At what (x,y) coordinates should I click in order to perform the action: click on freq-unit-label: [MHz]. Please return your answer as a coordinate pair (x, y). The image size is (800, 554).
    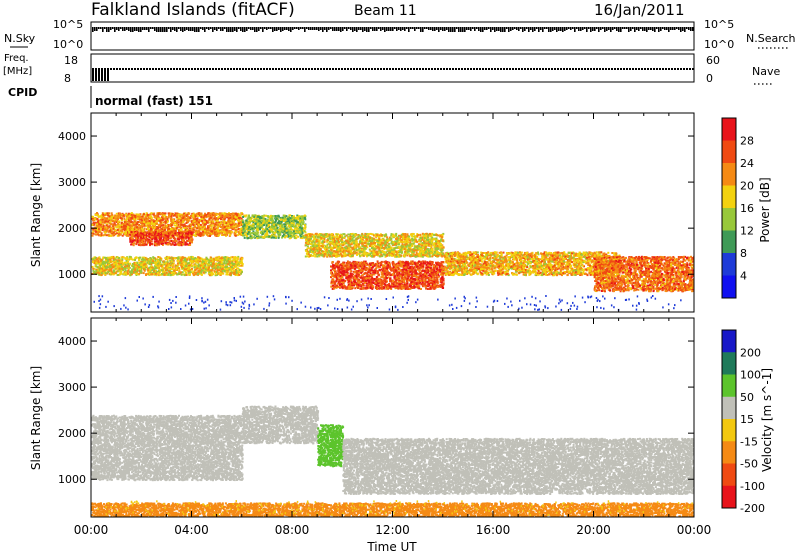
    Looking at the image, I should click on (17, 71).